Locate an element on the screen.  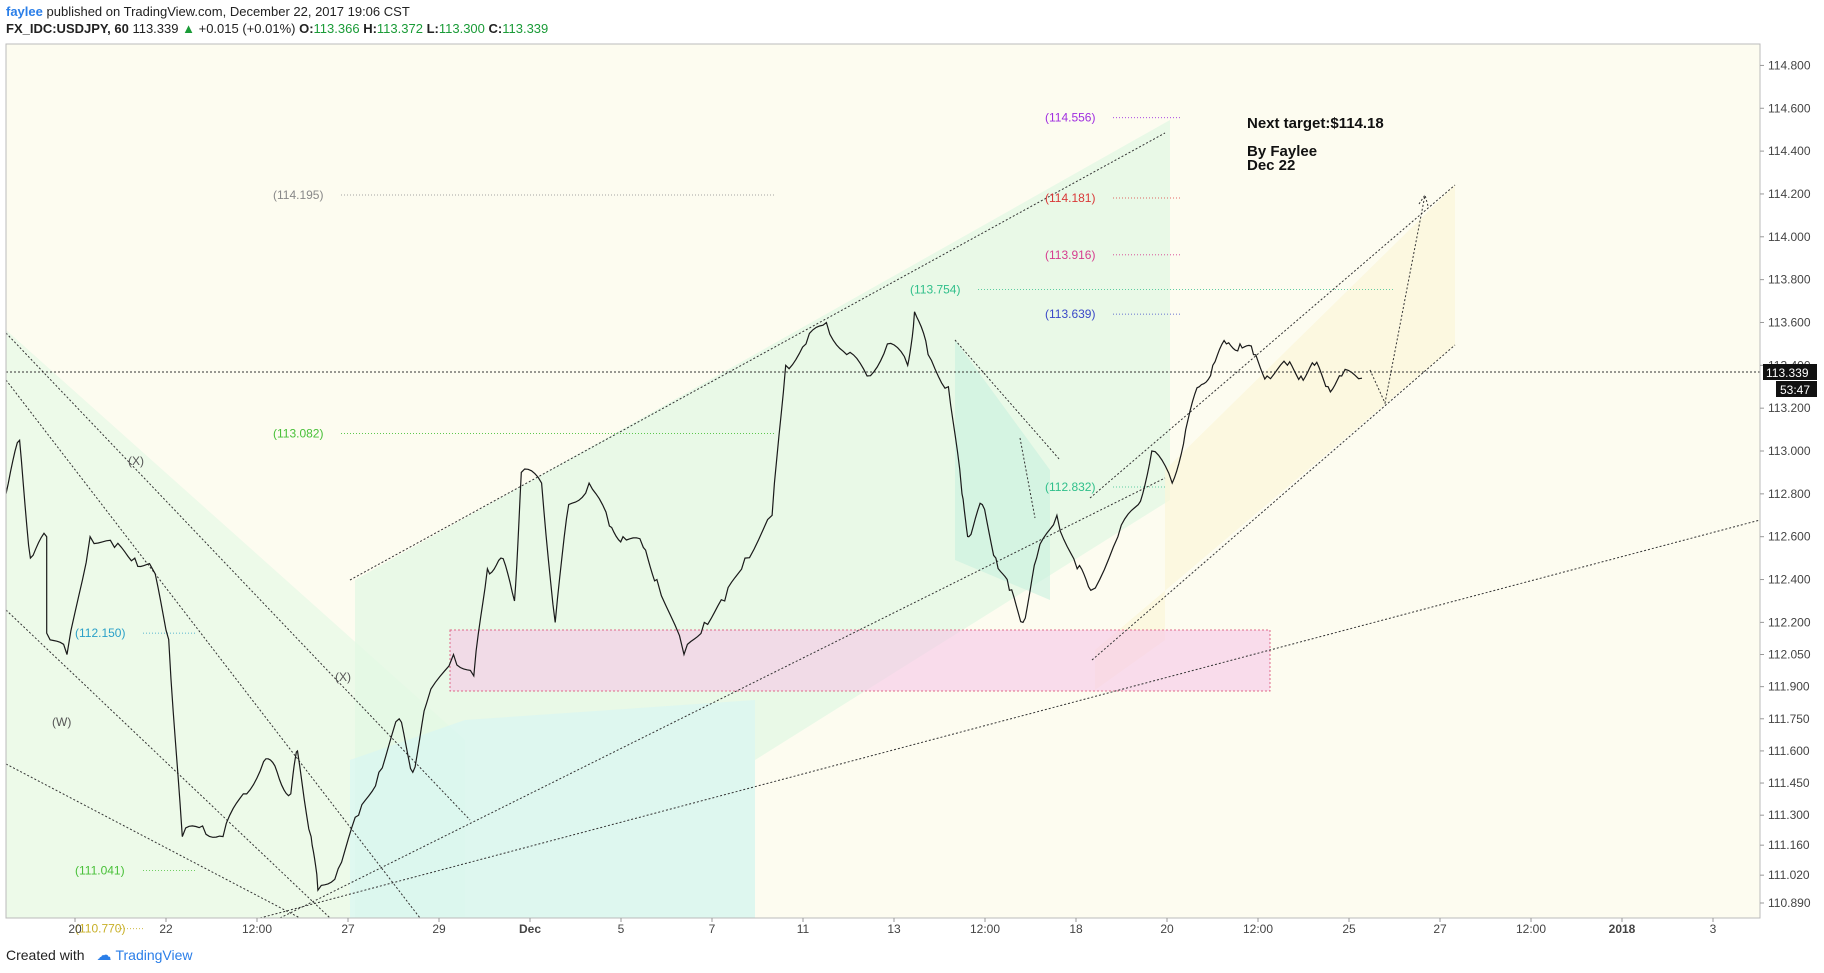
price-tick-label: 114.400 is located at coordinates (1789, 151).